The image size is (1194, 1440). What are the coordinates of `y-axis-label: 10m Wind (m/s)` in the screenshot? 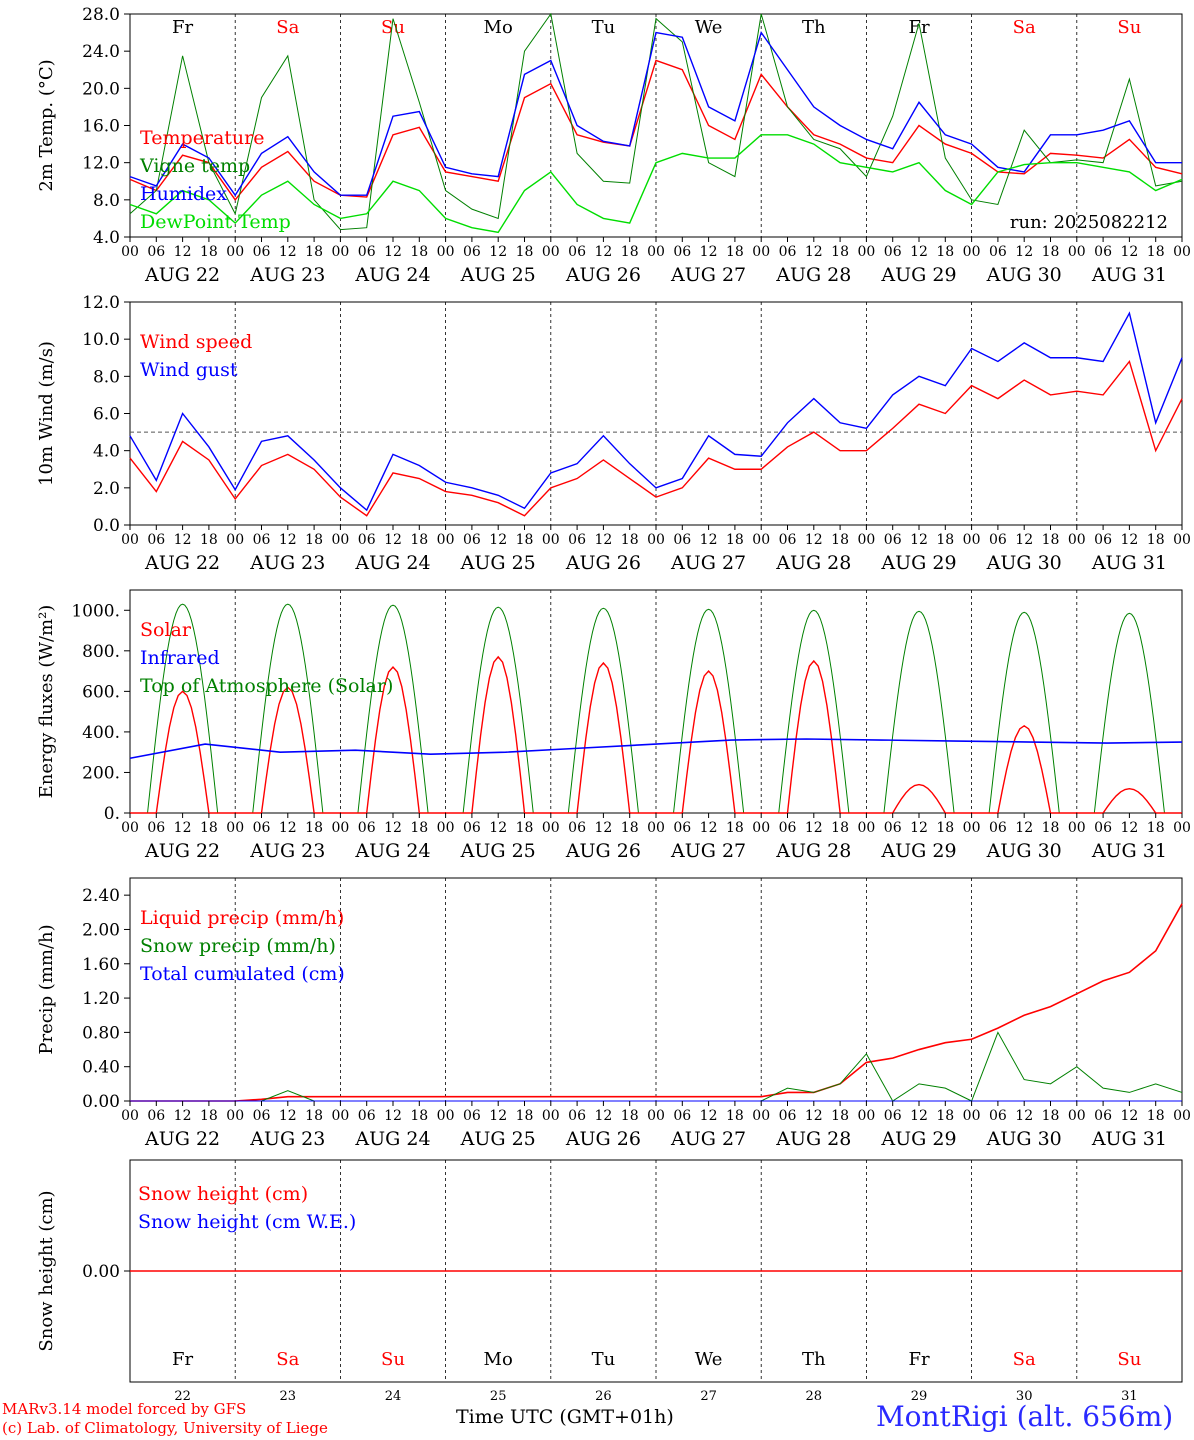 It's located at (46, 413).